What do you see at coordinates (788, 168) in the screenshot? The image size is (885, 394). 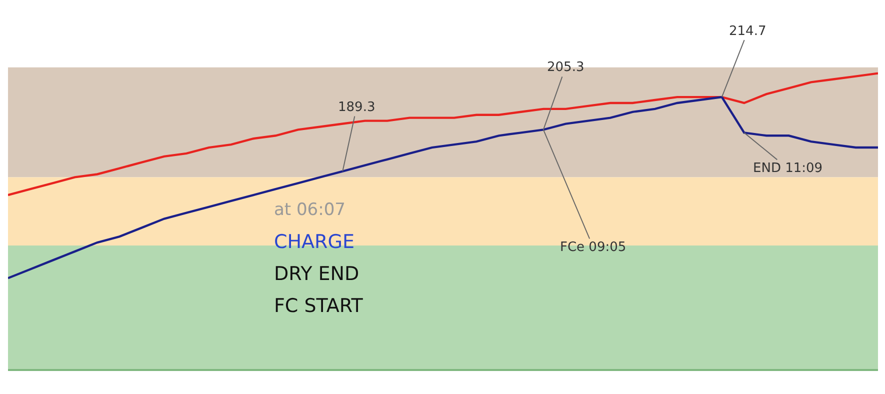 I see `annotation: END 11:09` at bounding box center [788, 168].